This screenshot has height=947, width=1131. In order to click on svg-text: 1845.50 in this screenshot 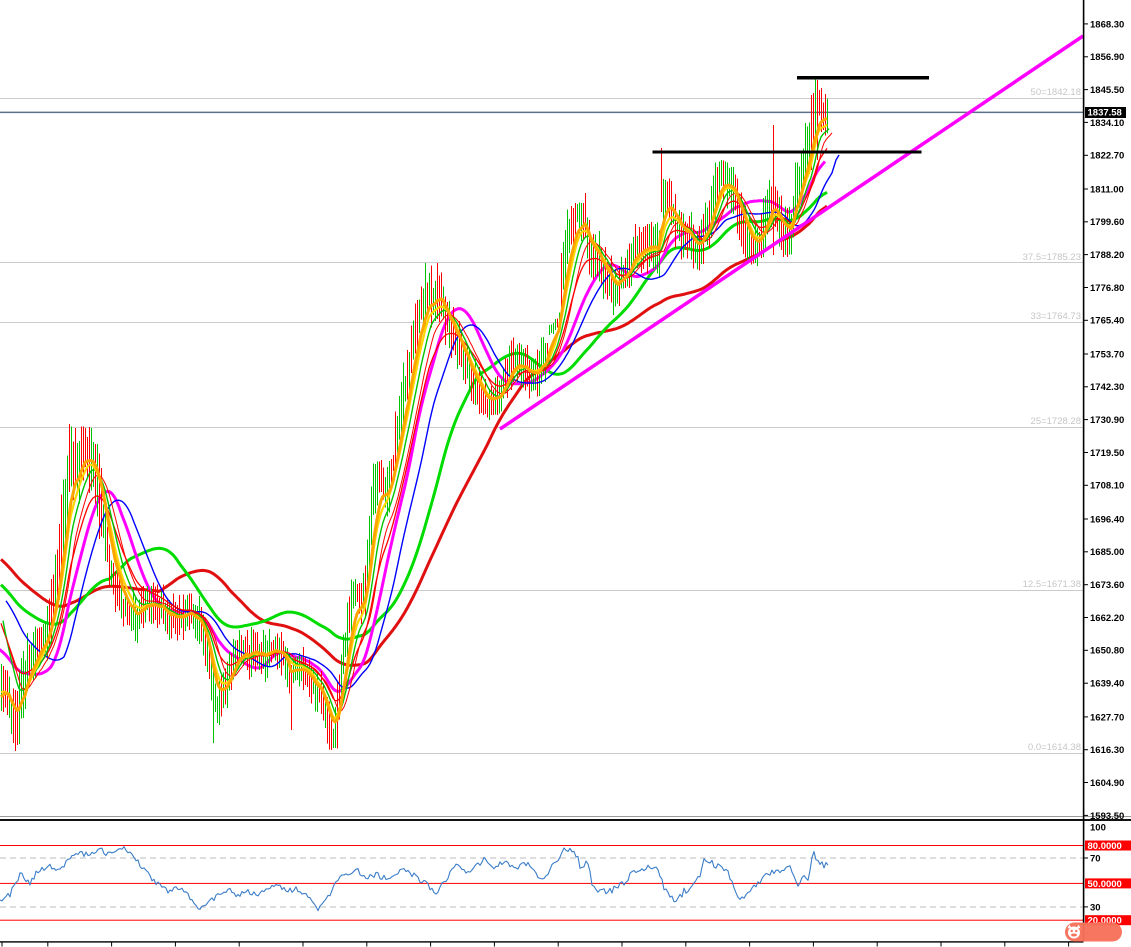, I will do `click(1107, 90)`.